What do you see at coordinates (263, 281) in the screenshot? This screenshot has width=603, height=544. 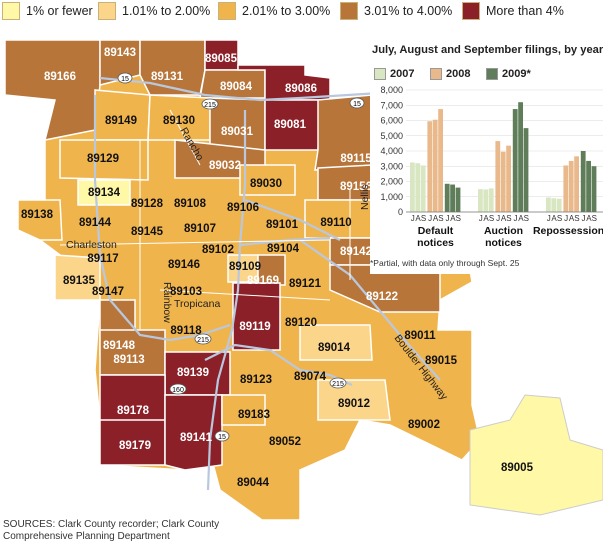 I see `zip-label-89169: 89169` at bounding box center [263, 281].